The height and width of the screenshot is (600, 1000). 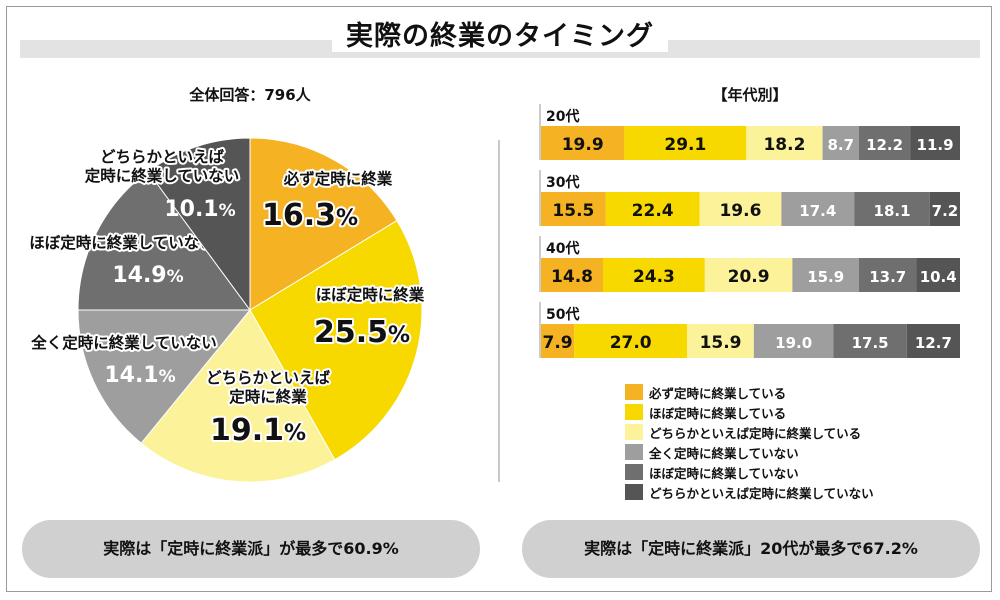 I want to click on legend-item: どちらかといえば定時に終業している, so click(x=749, y=432).